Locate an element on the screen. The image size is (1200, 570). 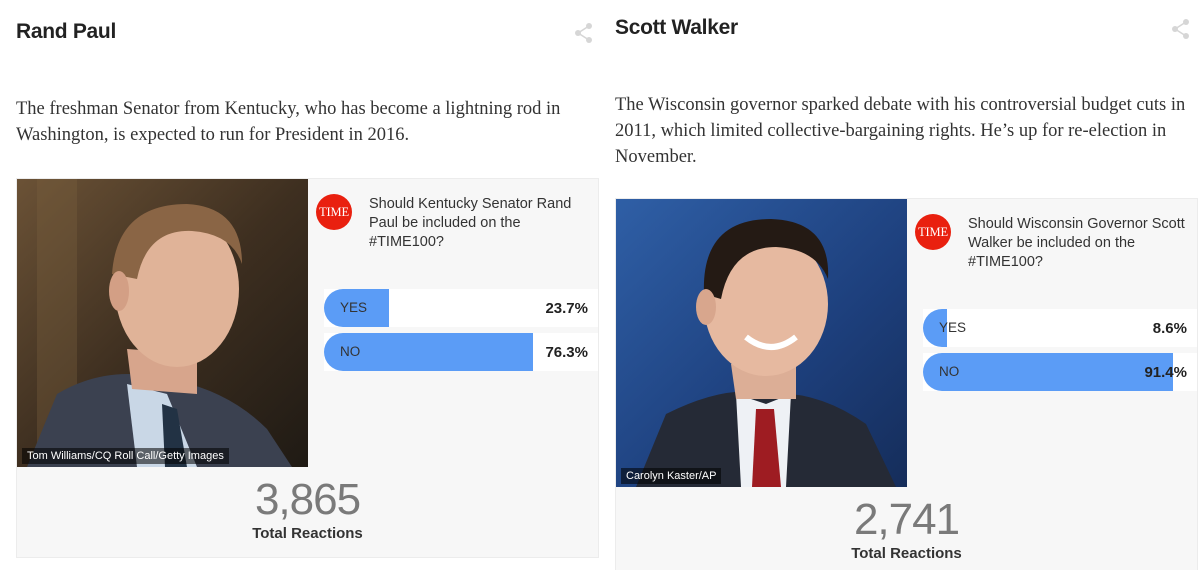
poll-option-yes: YES 8.6% is located at coordinates (1060, 328).